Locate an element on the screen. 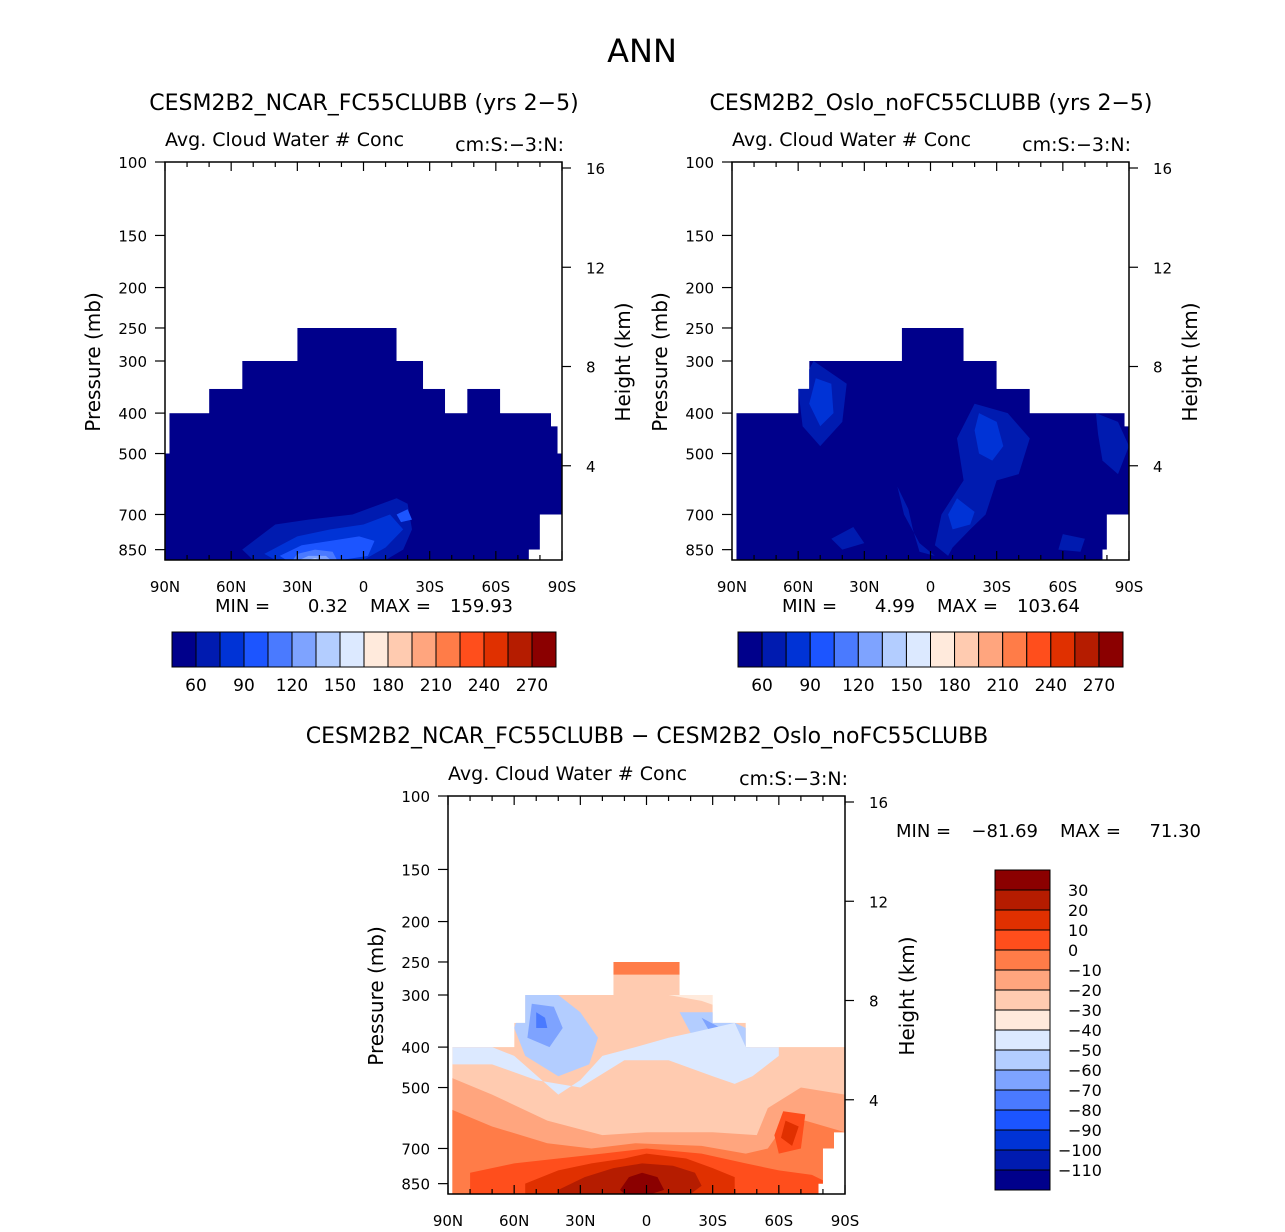 The height and width of the screenshot is (1232, 1285). panel-ncar-ztick-label-0: 16 is located at coordinates (595, 169).